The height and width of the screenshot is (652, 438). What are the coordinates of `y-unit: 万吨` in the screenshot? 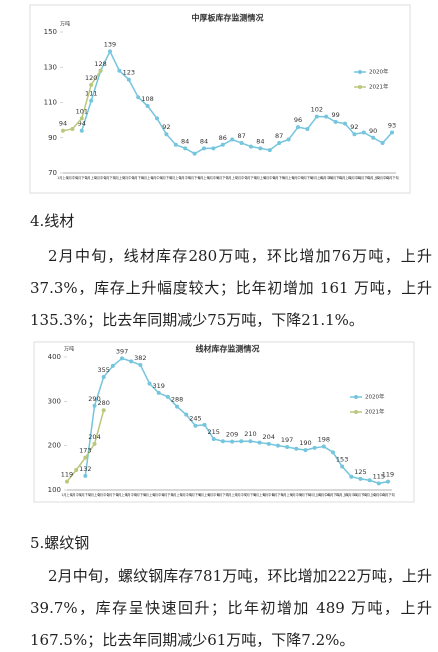 It's located at (65, 24).